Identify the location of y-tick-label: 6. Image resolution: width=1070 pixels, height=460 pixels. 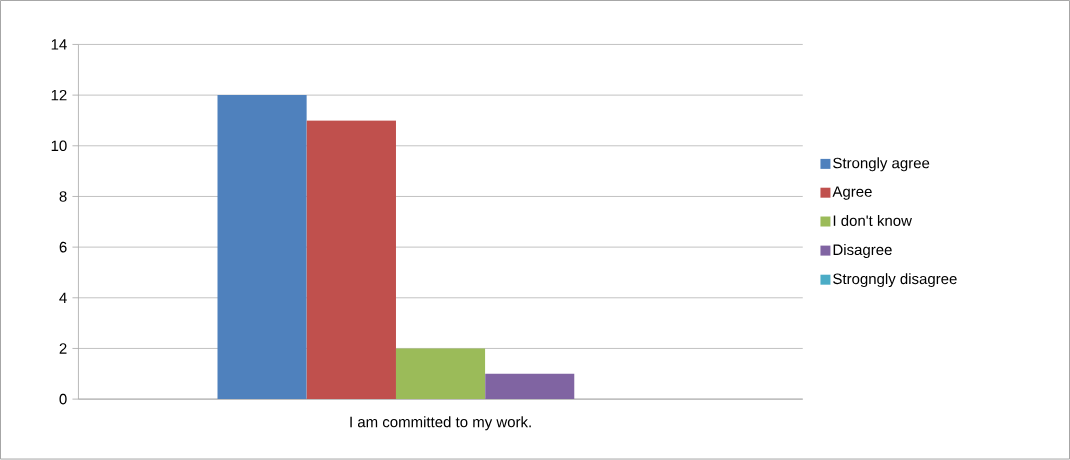
(63, 247).